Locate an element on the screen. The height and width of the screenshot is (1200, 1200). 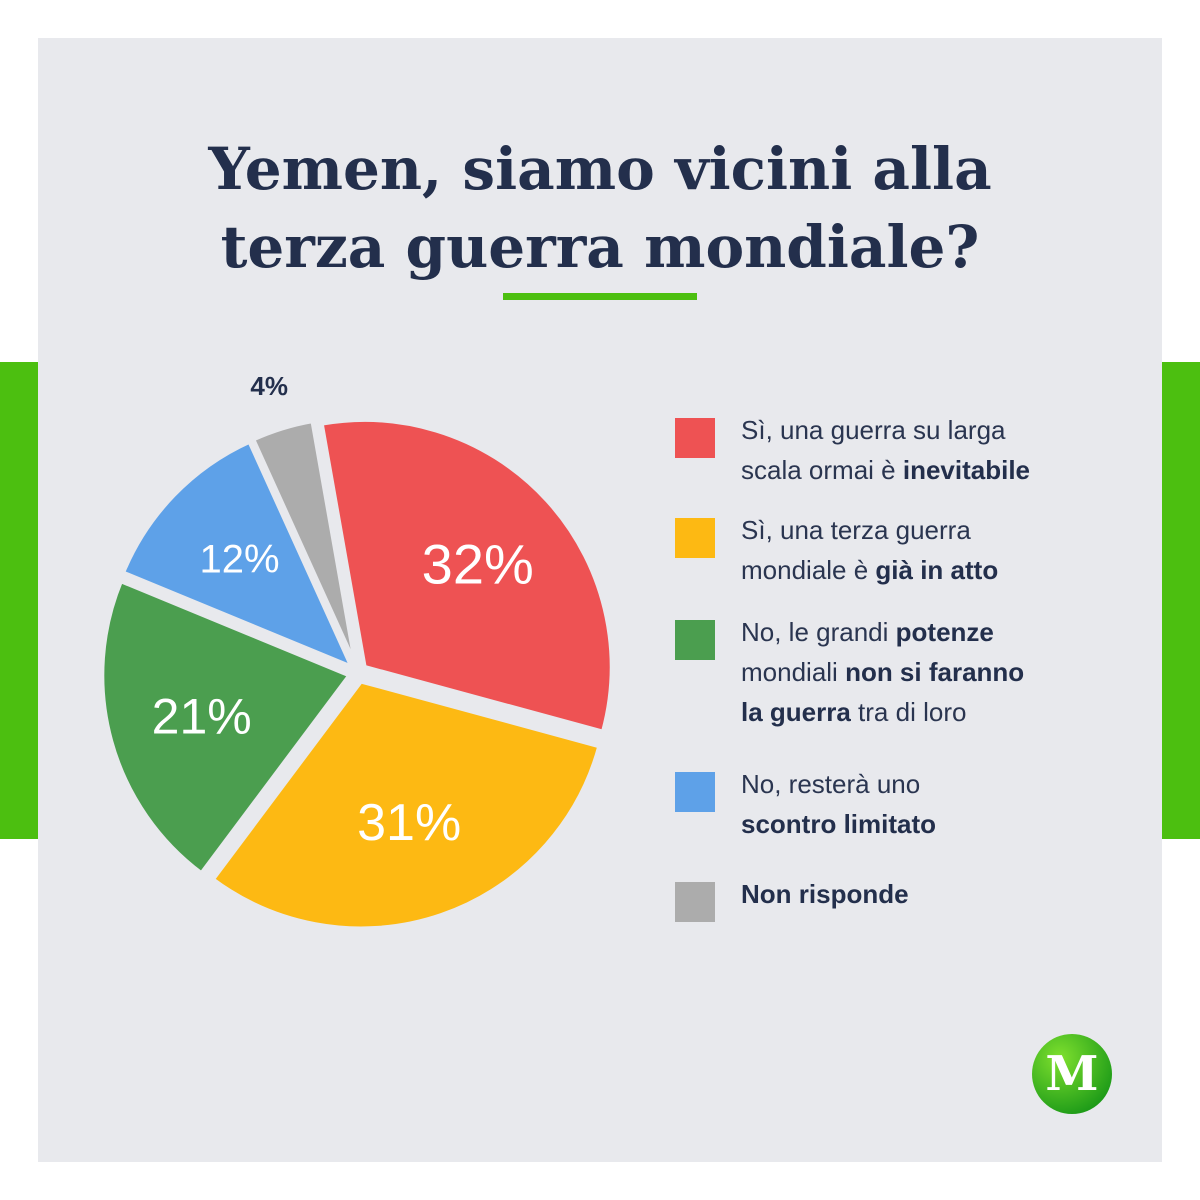
pie-slice-value-label: 4% is located at coordinates (269, 386).